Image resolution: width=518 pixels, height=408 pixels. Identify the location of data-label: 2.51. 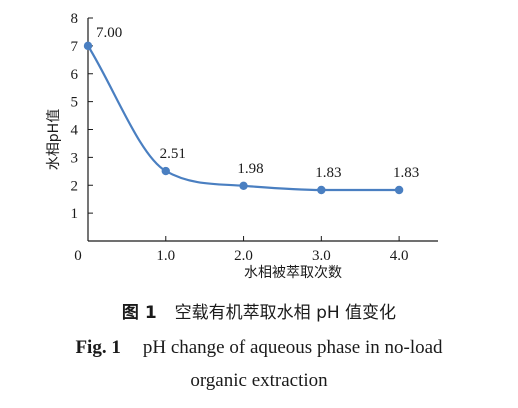
(173, 154).